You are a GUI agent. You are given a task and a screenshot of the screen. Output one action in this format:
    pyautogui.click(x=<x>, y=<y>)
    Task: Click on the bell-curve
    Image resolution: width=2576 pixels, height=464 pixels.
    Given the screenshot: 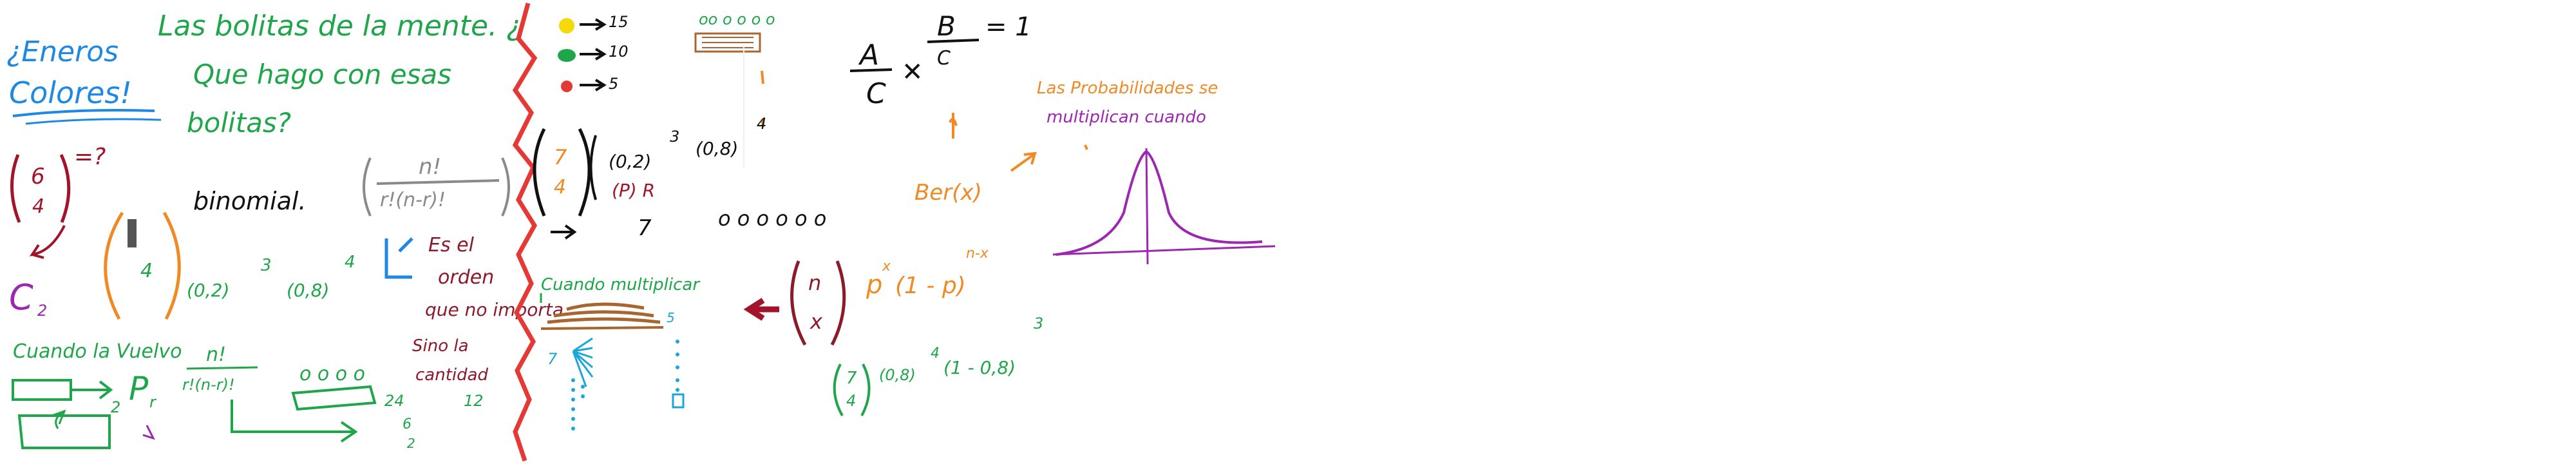 What is the action you would take?
    pyautogui.click(x=1159, y=203)
    